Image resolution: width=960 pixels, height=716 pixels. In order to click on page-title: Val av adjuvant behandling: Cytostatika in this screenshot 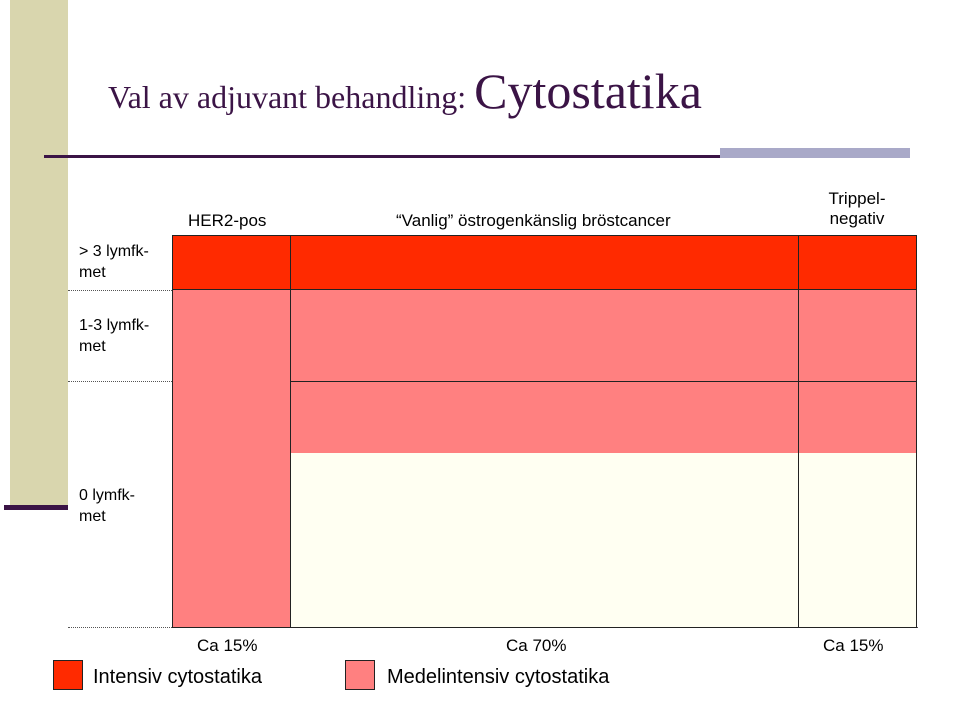, I will do `click(405, 91)`.